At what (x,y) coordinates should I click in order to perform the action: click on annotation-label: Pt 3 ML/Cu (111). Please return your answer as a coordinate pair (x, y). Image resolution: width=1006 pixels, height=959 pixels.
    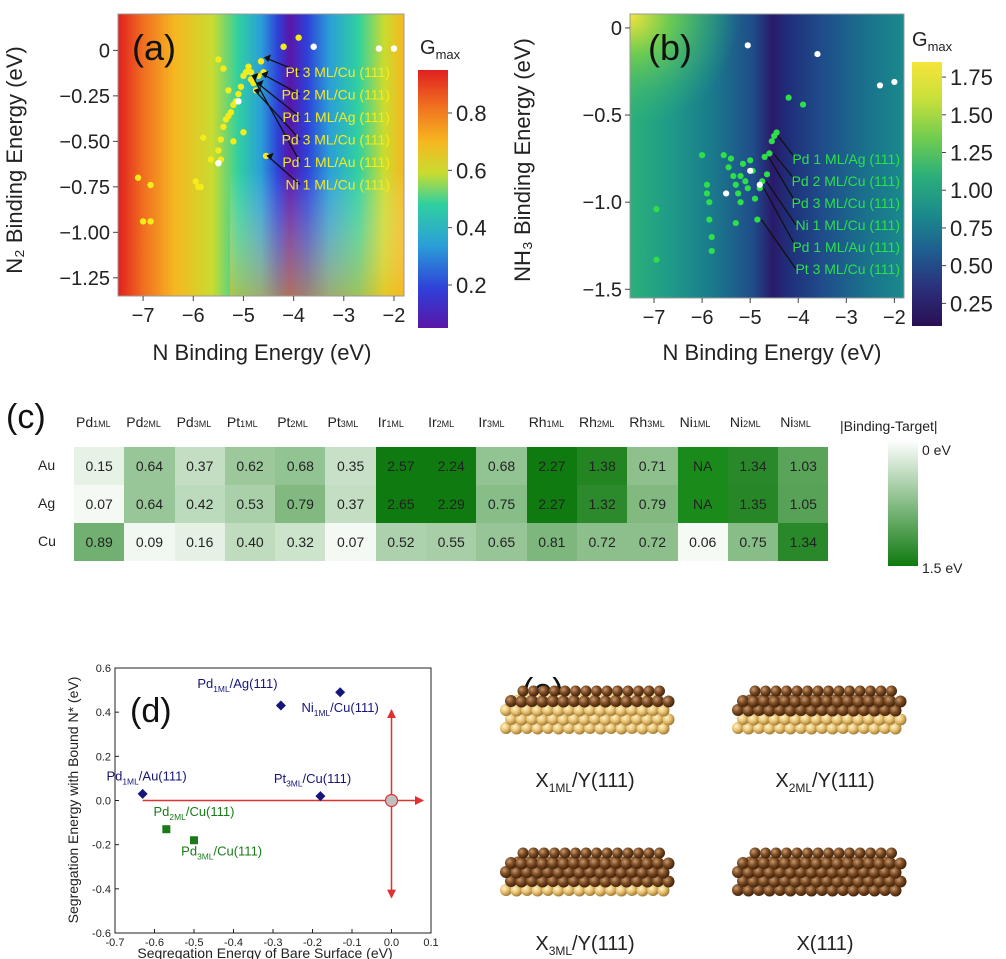
    Looking at the image, I should click on (337, 72).